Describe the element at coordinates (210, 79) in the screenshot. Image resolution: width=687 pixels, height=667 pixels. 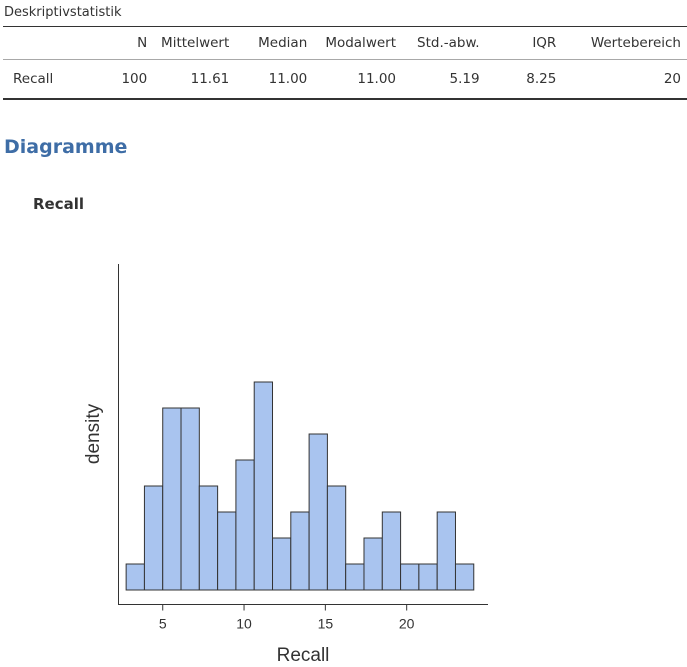
I see `cell-mean: 11.61` at that location.